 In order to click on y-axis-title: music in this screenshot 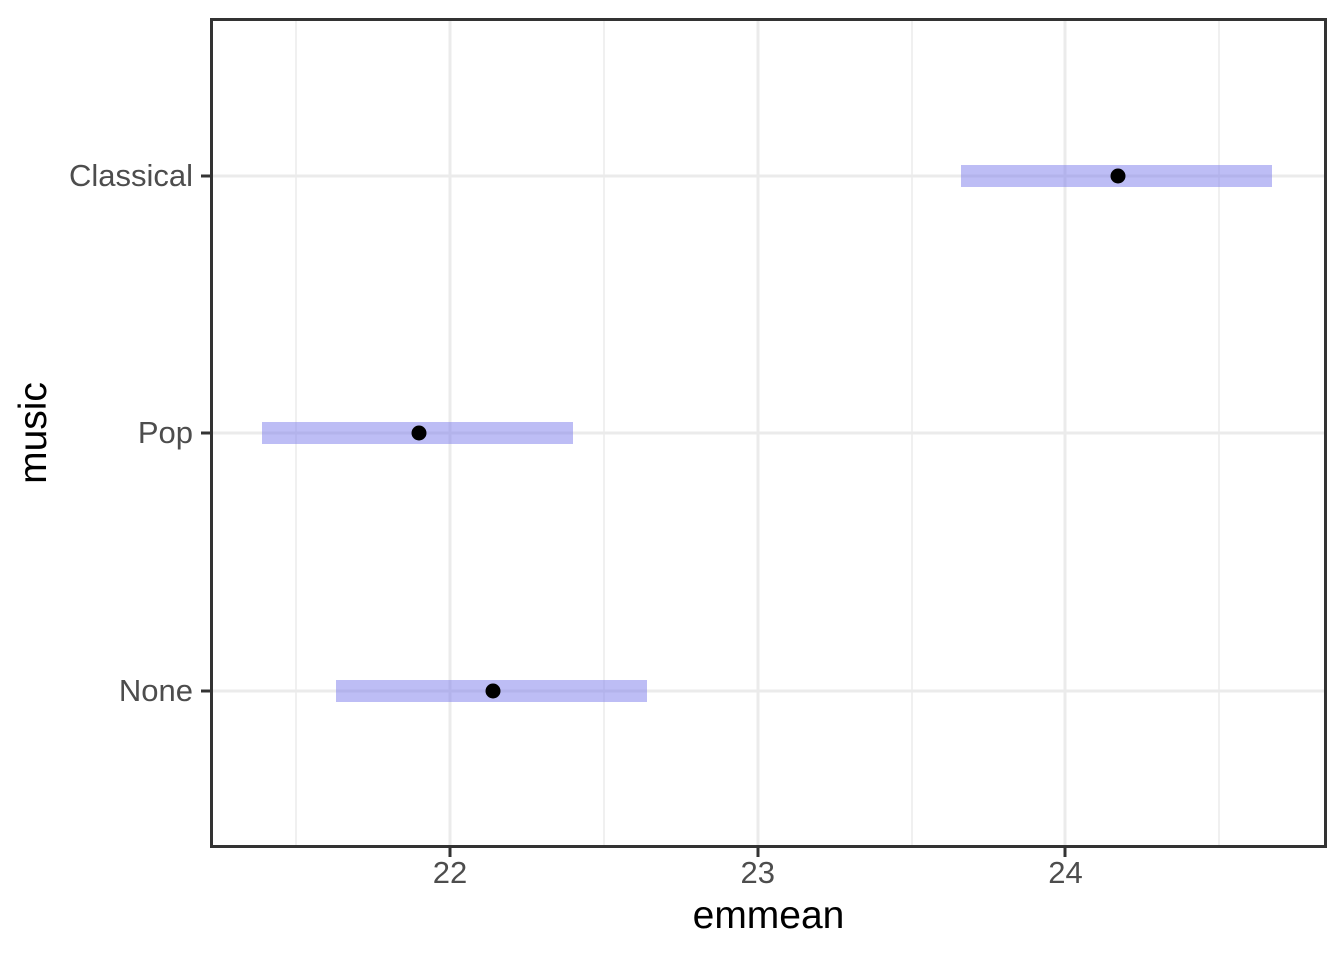, I will do `click(33, 433)`.